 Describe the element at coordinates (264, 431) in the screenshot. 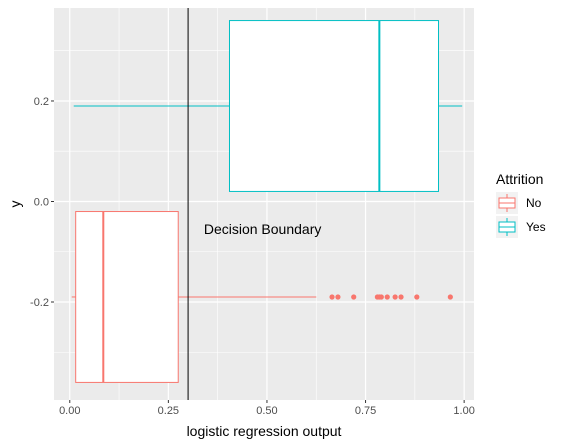

I see `x-axis-title: logistic regression output` at that location.